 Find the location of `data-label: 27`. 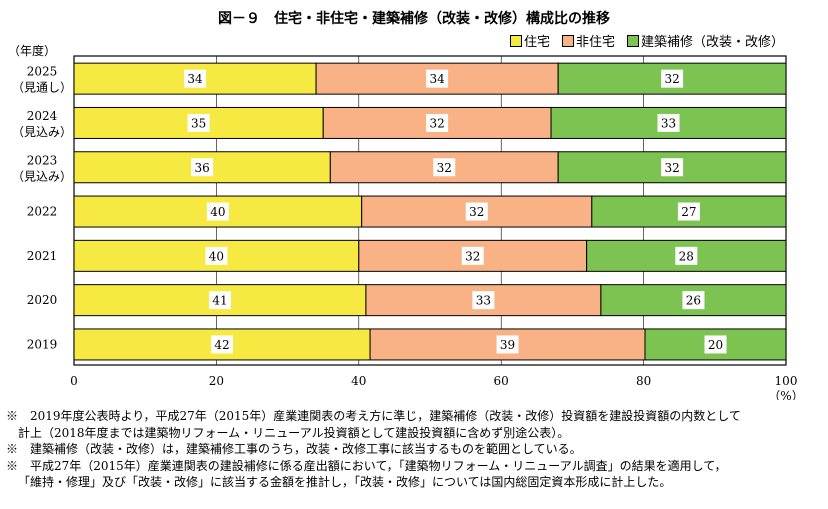

data-label: 27 is located at coordinates (688, 212).